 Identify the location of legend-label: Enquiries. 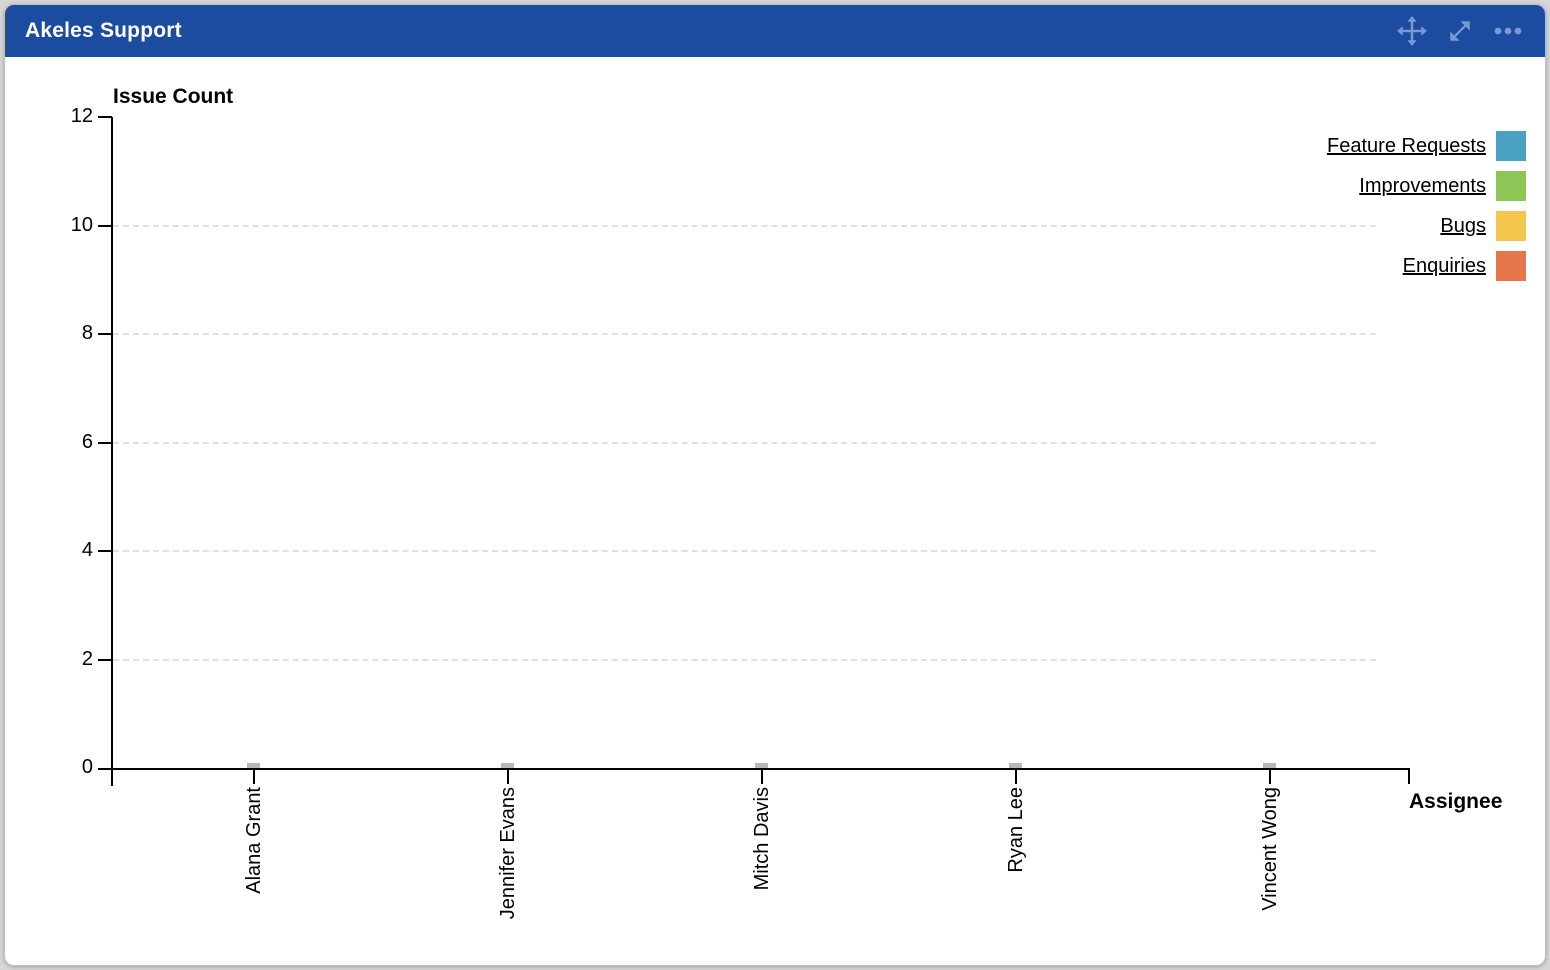
(1444, 265).